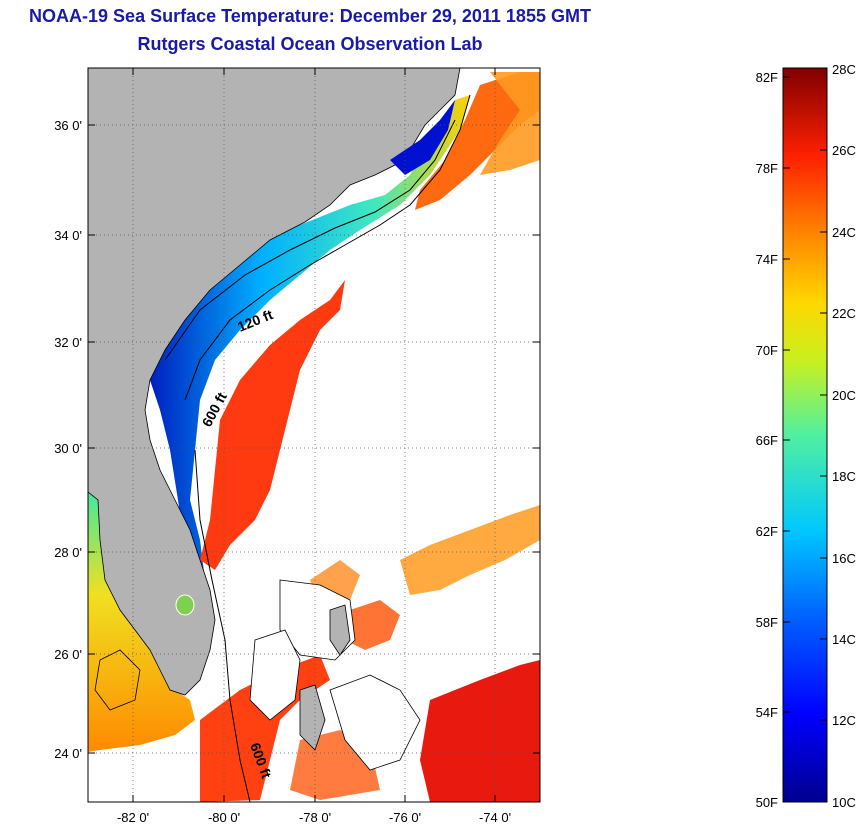 The image size is (864, 832). What do you see at coordinates (422, 137) in the screenshot?
I see `cold-pamlico-sound` at bounding box center [422, 137].